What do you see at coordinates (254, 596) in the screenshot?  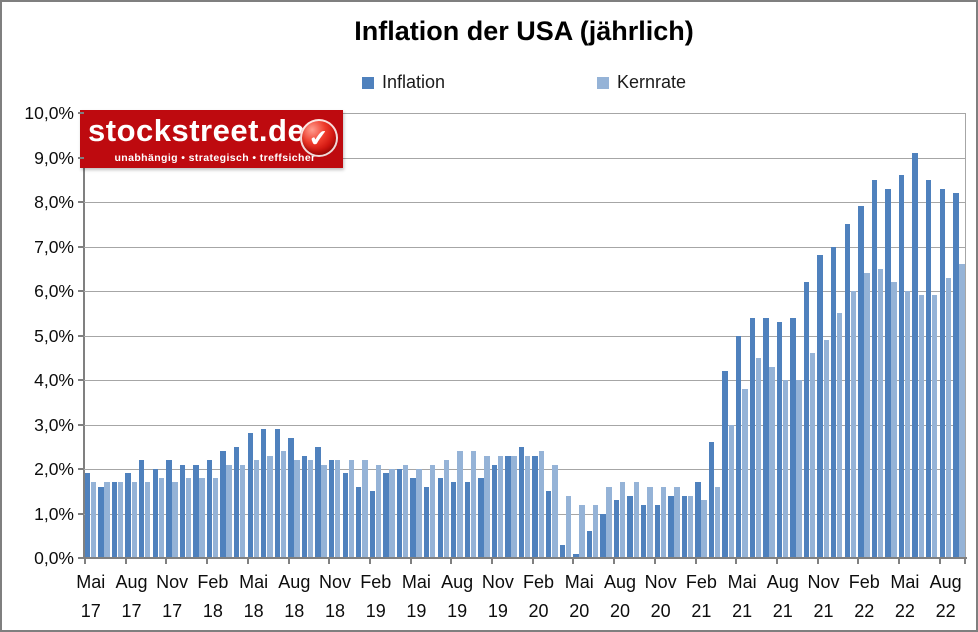 I see `x-axis-tick-label: Mai 18` at bounding box center [254, 596].